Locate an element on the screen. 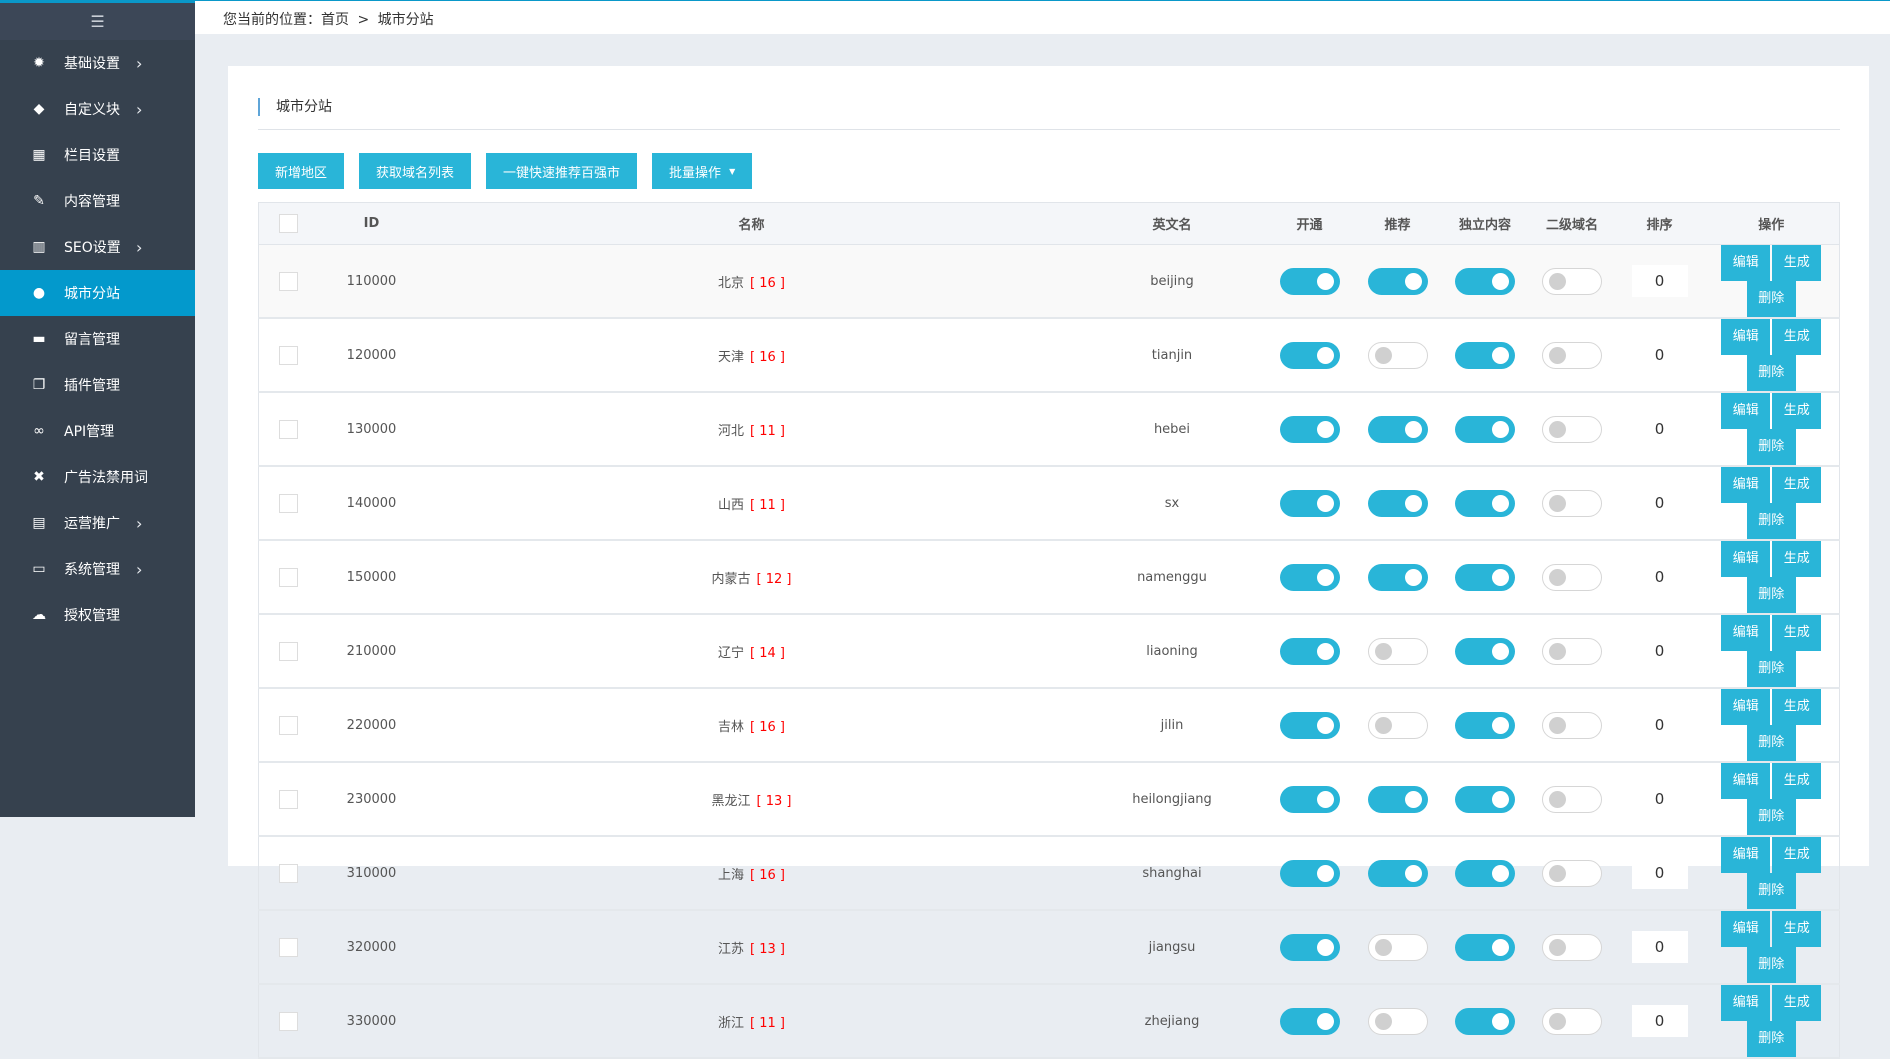  city-name: 黑龙江 is located at coordinates (731, 801).